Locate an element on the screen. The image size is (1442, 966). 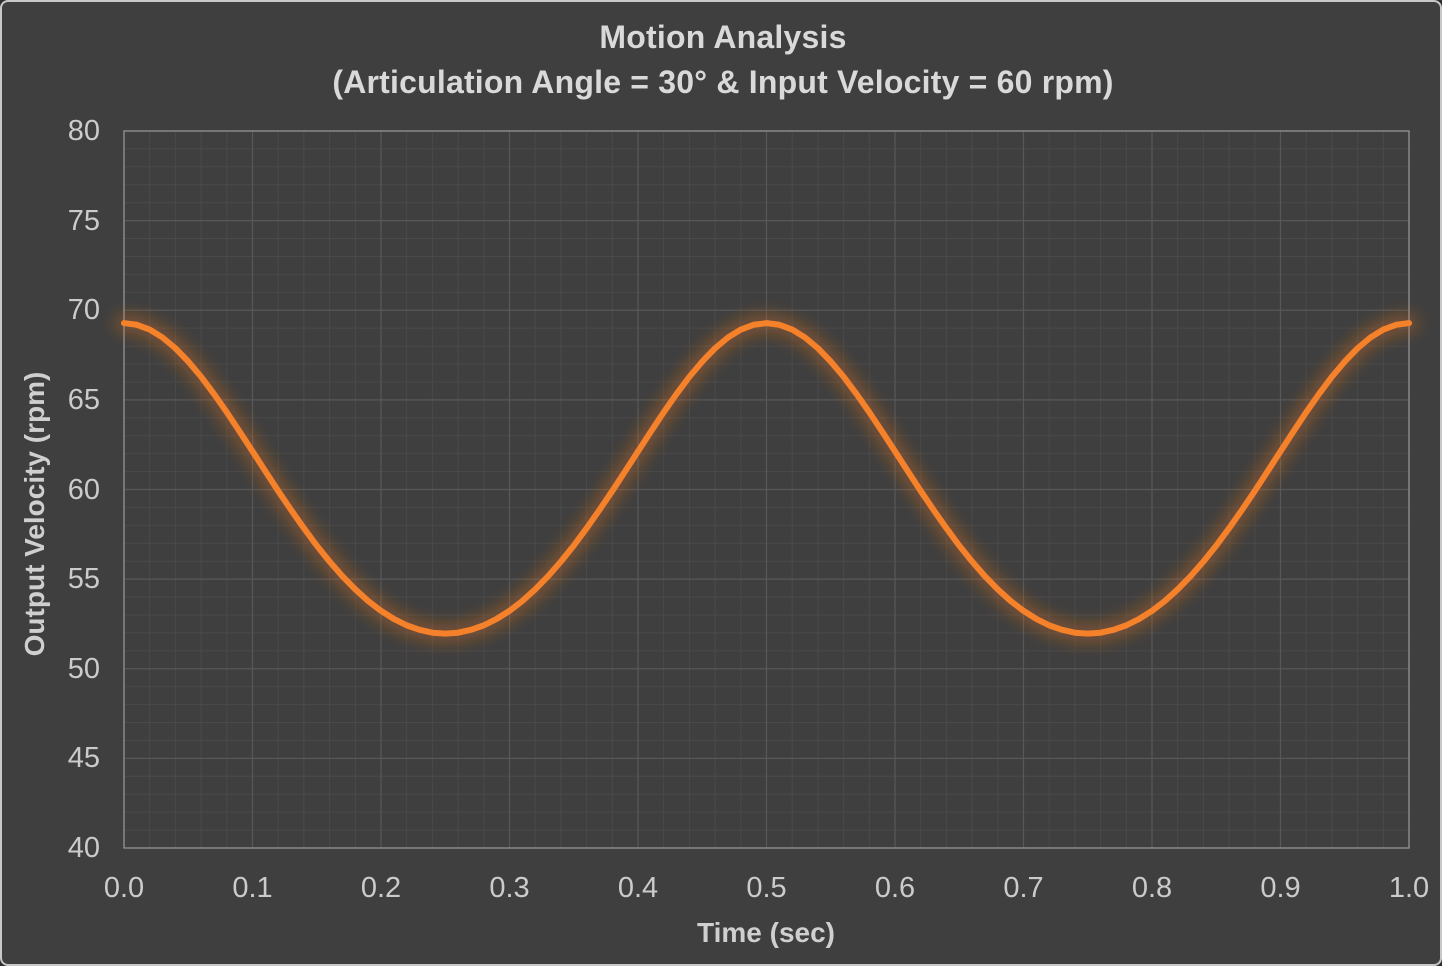
y-axis-title: Output Velocity (rpm) is located at coordinates (34, 514).